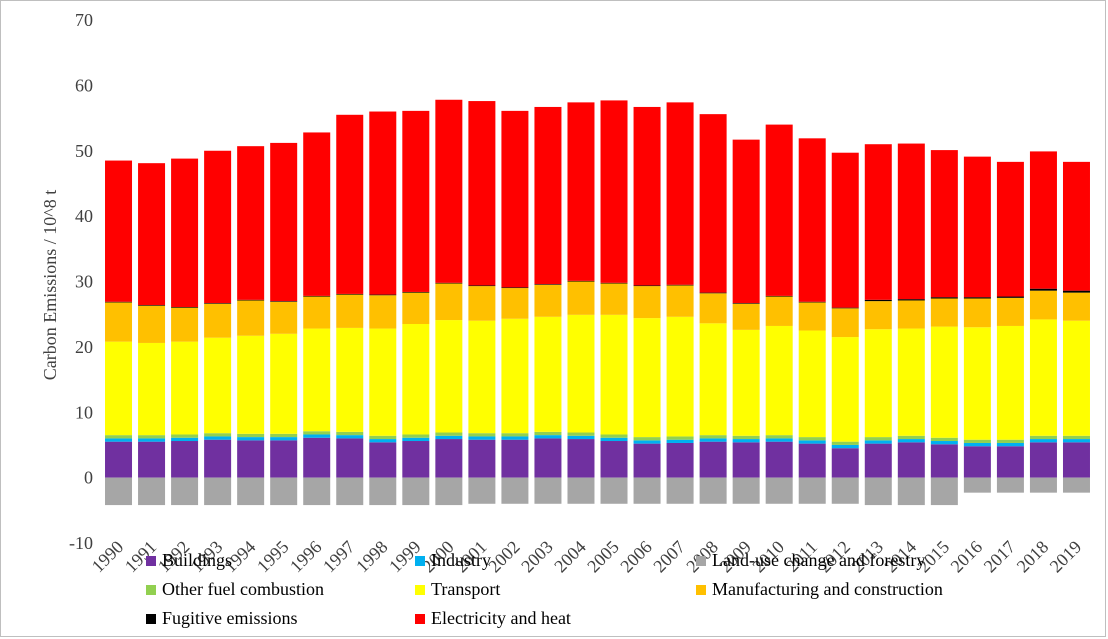 This screenshot has width=1108, height=639. Describe the element at coordinates (845, 308) in the screenshot. I see `bar-segment-fugitive-emissions-2012` at that location.